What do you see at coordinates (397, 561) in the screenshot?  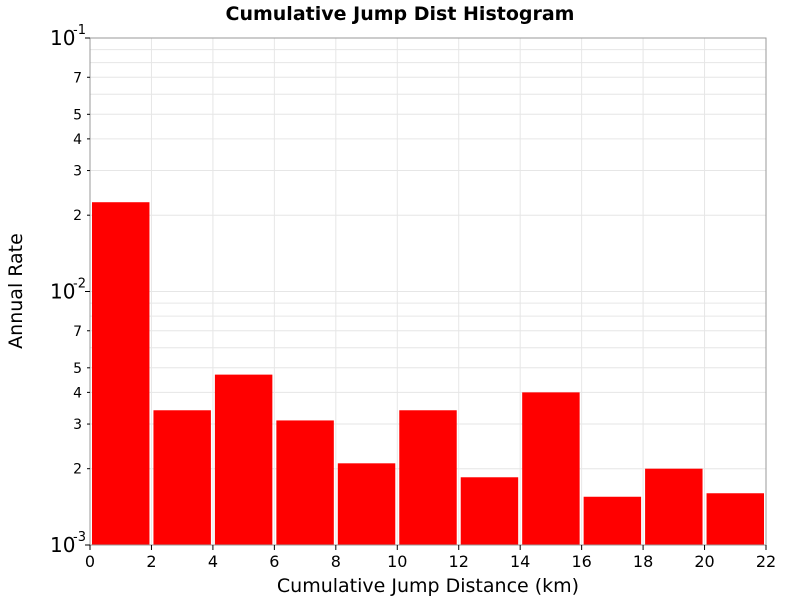 I see `x-tick-label: 10` at bounding box center [397, 561].